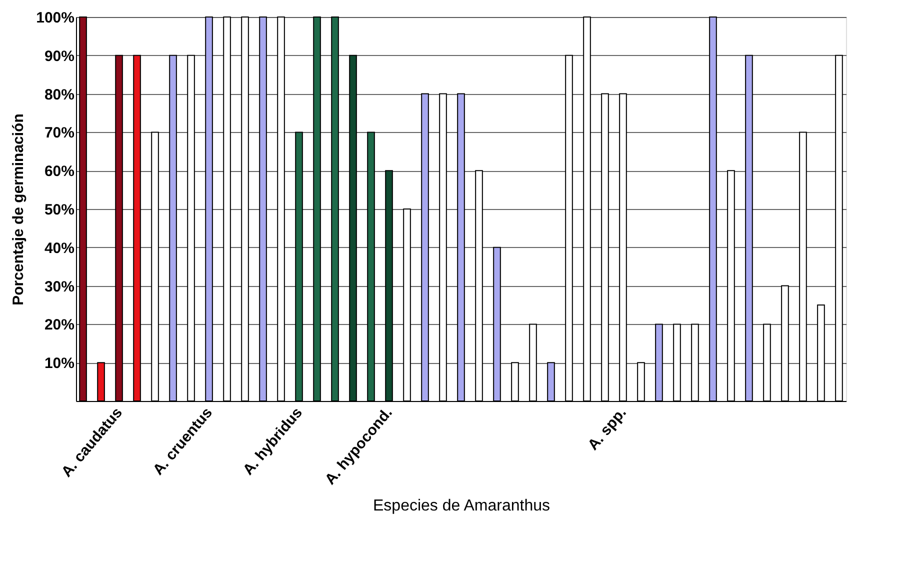 This screenshot has width=916, height=572. Describe the element at coordinates (59, 210) in the screenshot. I see `y-tick-label: 50%` at that location.